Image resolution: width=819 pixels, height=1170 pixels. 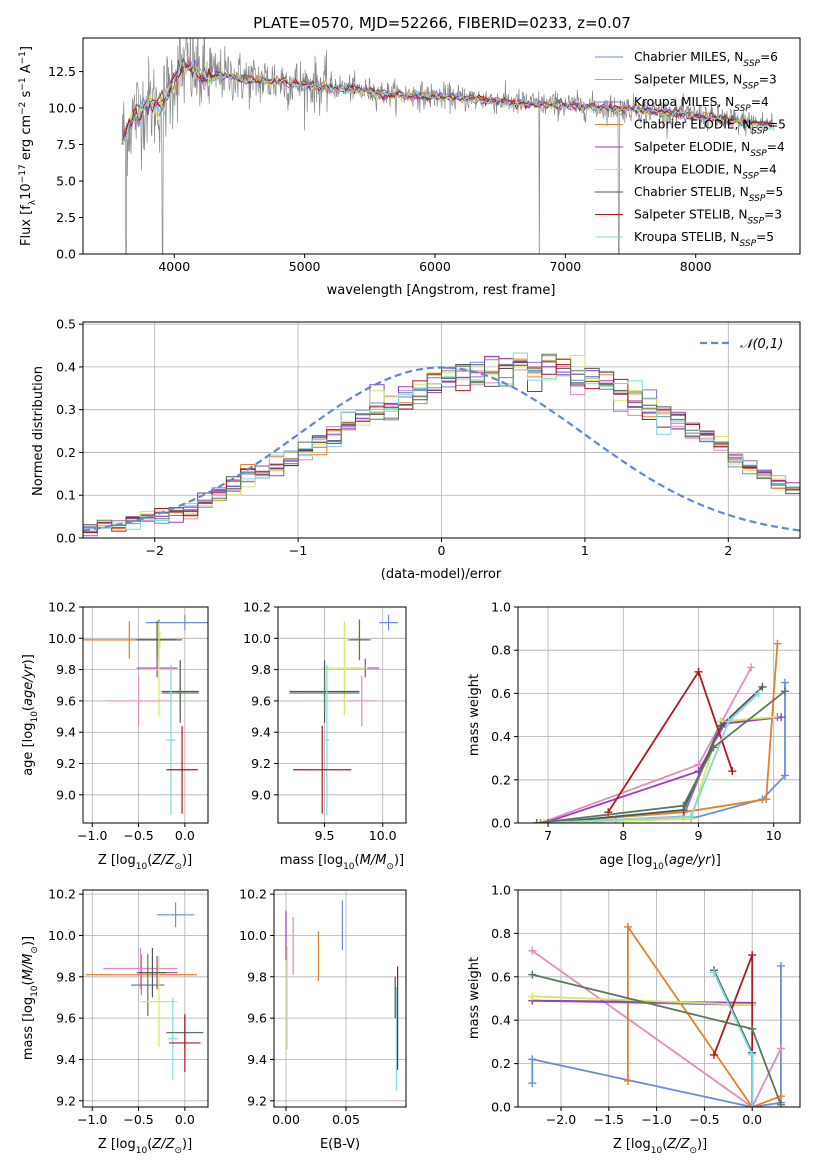 What do you see at coordinates (145, 1146) in the screenshot?
I see `x-axis-label: Z [log10(Z/Z⊙)]` at bounding box center [145, 1146].